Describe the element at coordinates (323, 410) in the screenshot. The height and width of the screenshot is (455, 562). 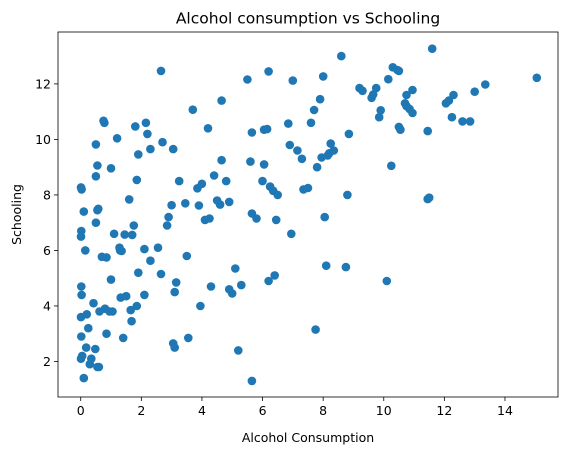
I see `x-tick-label: 8` at that location.